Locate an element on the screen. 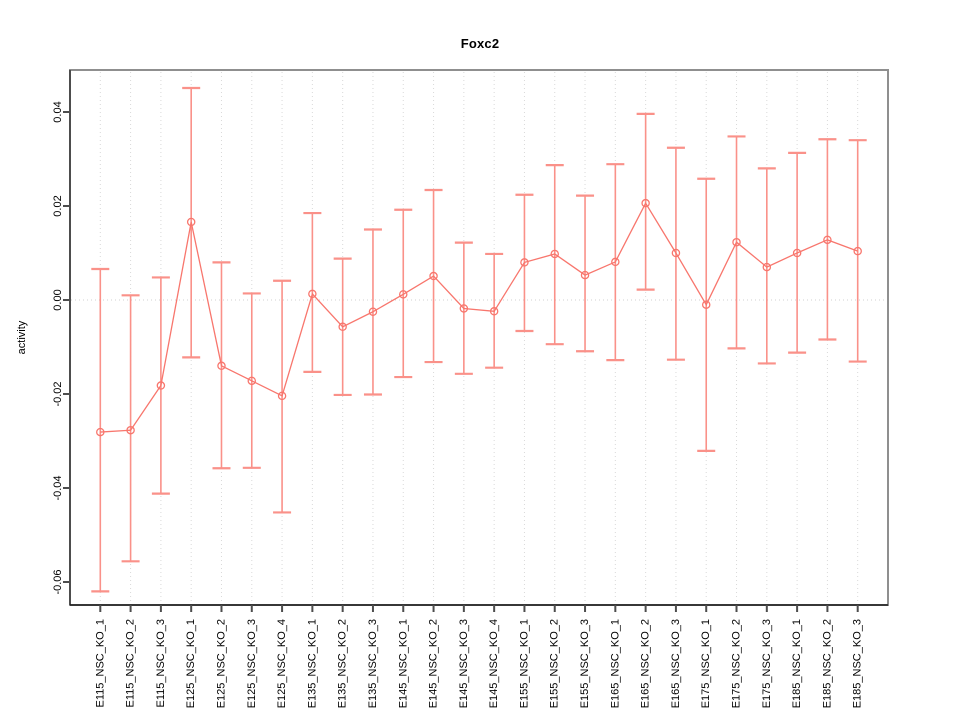 The height and width of the screenshot is (720, 960). x-axis-tick-label: E165_NSC_KO_1 is located at coordinates (615, 663).